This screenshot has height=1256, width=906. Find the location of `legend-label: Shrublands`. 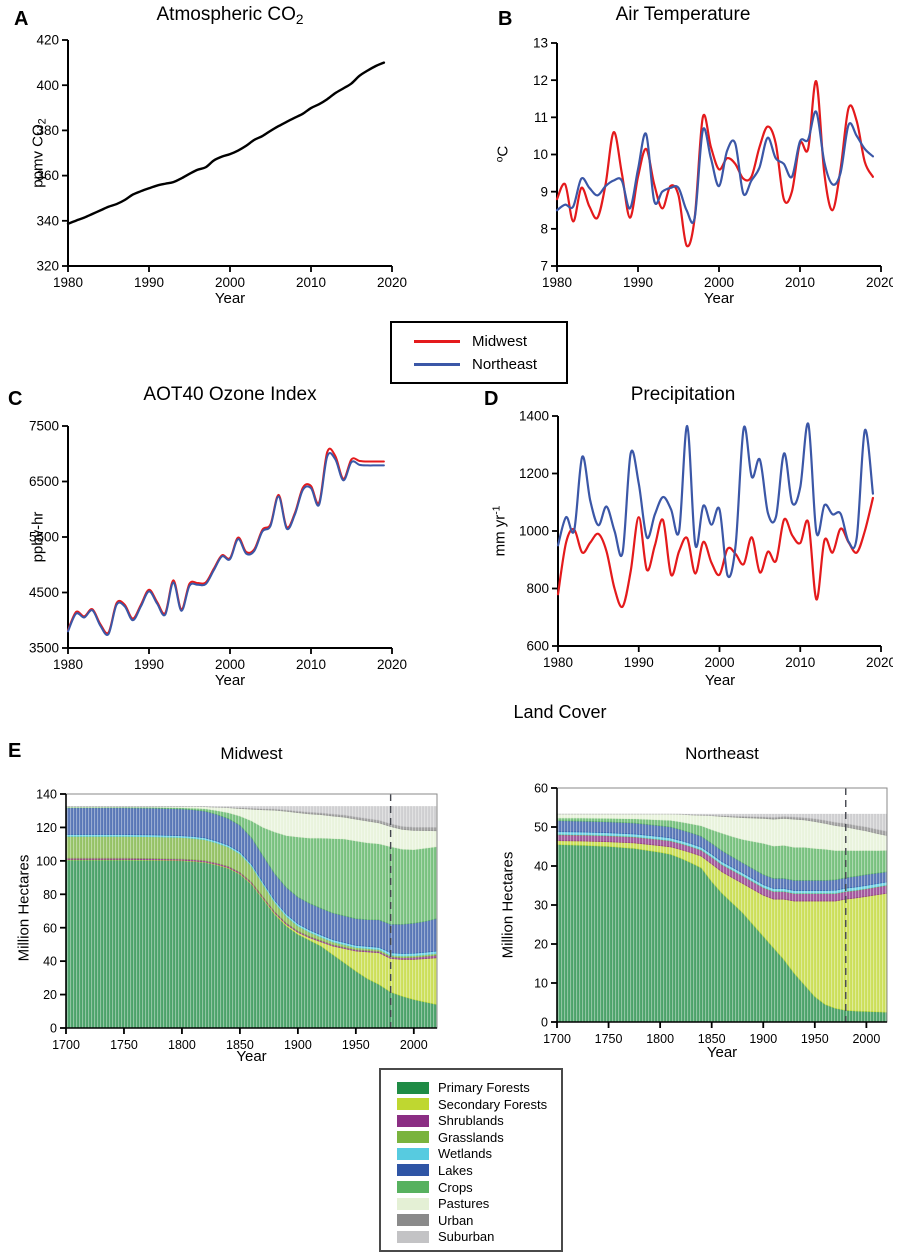

legend-label: Shrublands is located at coordinates (471, 1121).